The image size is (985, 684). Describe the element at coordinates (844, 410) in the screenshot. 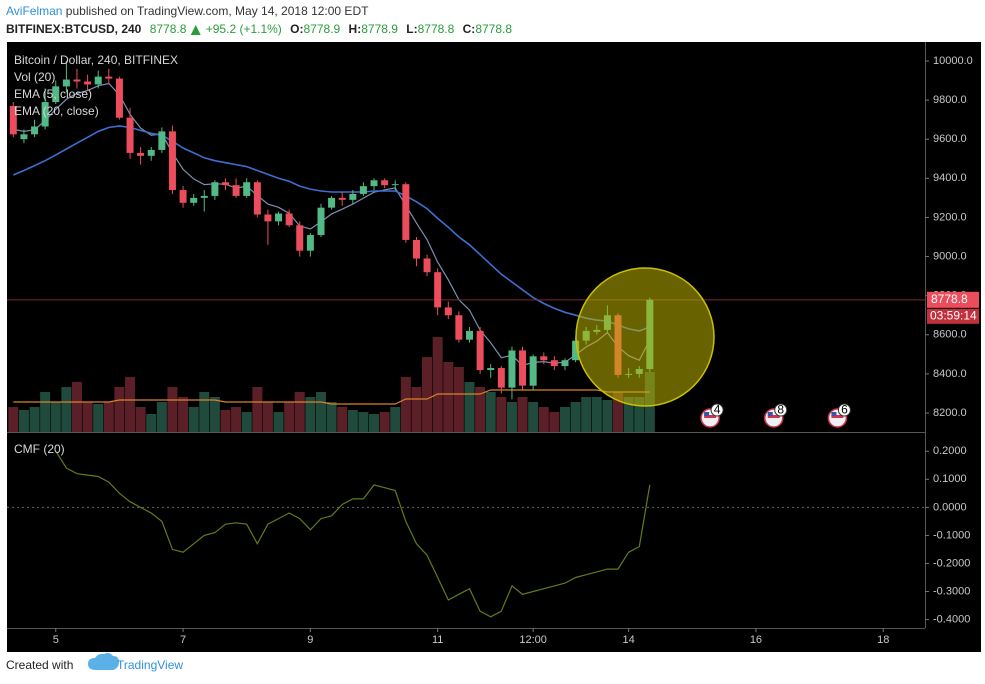

I see `event-count: 6` at that location.